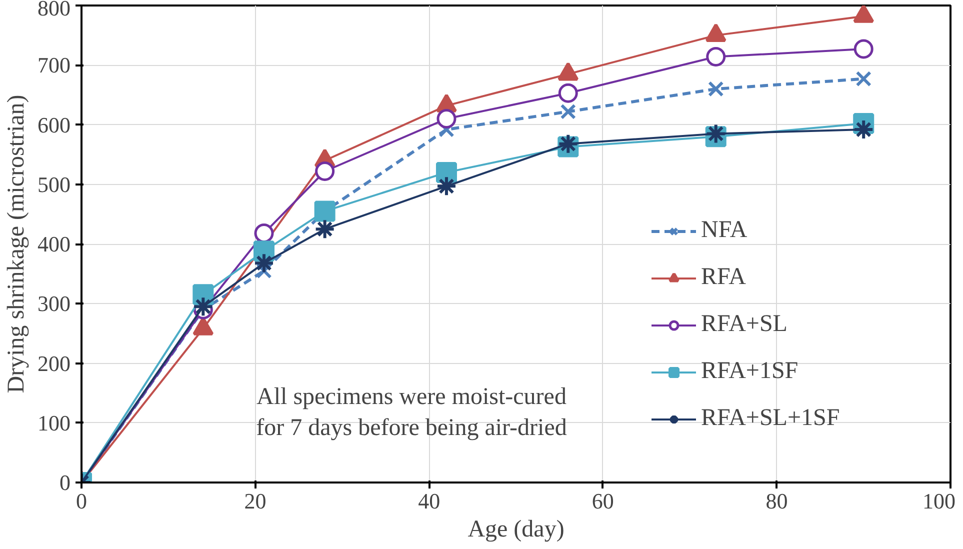 The width and height of the screenshot is (963, 549). What do you see at coordinates (723, 277) in the screenshot?
I see `legend-label: RFA` at bounding box center [723, 277].